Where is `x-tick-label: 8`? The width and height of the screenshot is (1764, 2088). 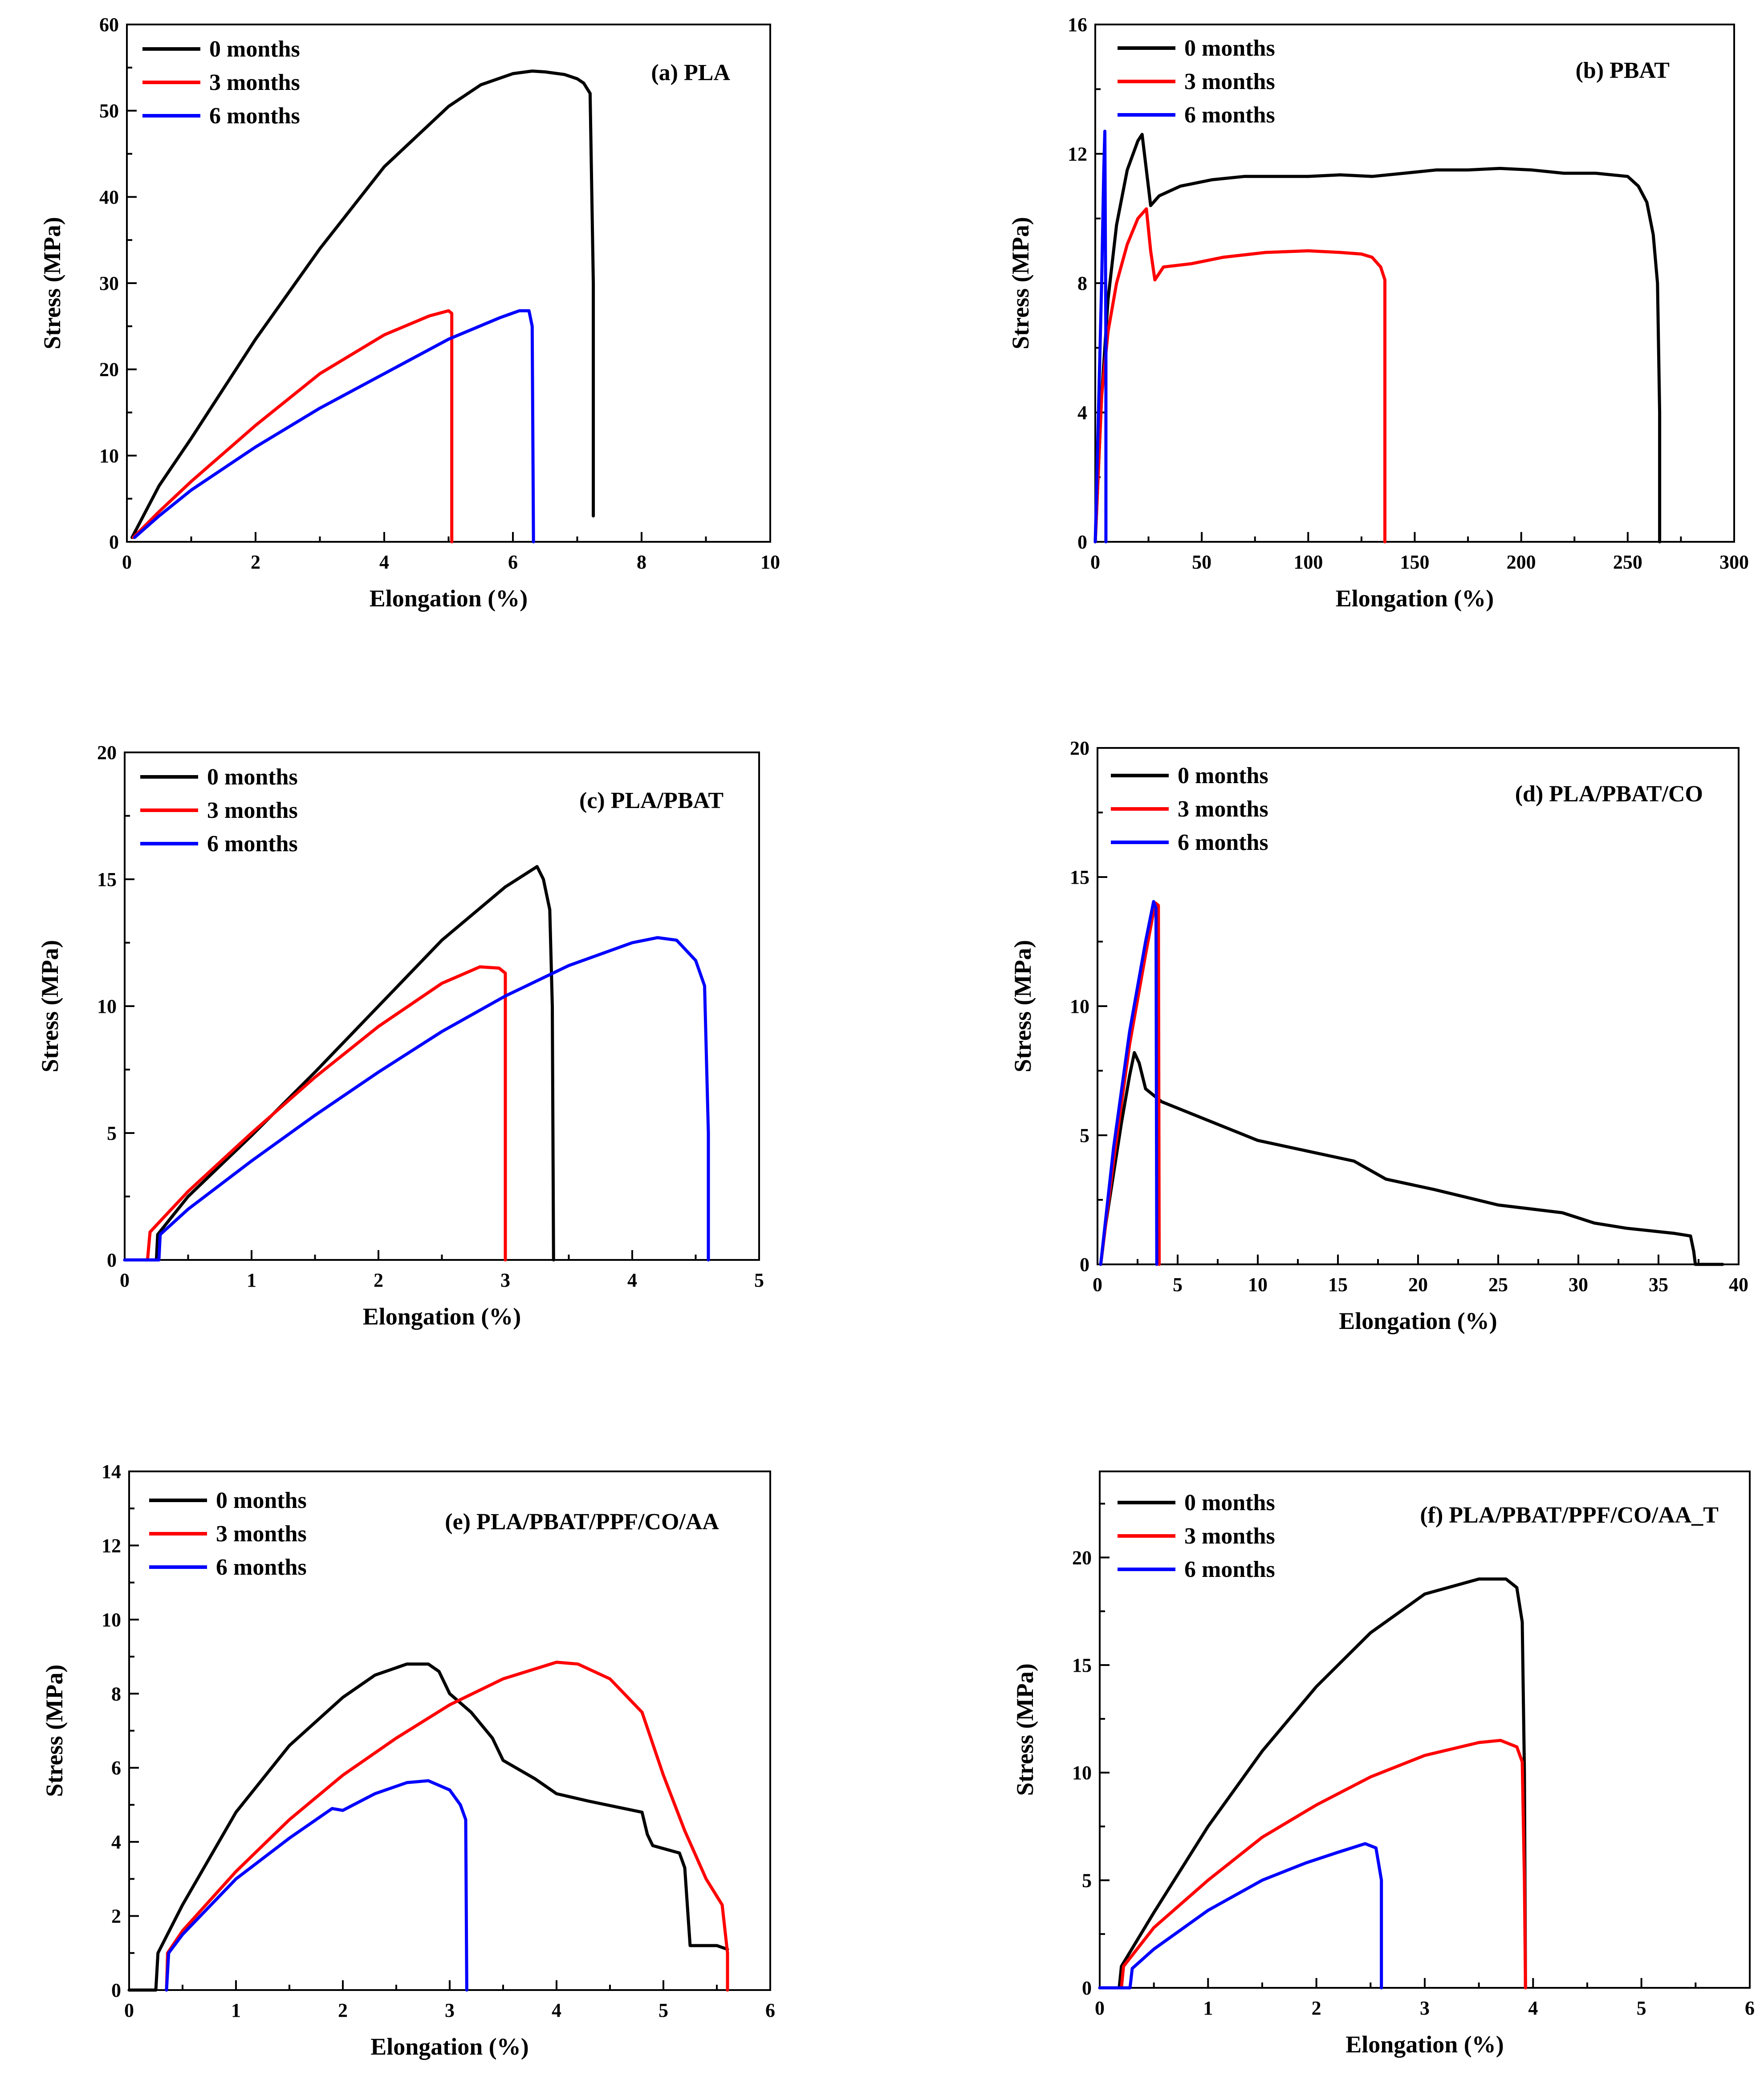
x-tick-label: 8 is located at coordinates (641, 562).